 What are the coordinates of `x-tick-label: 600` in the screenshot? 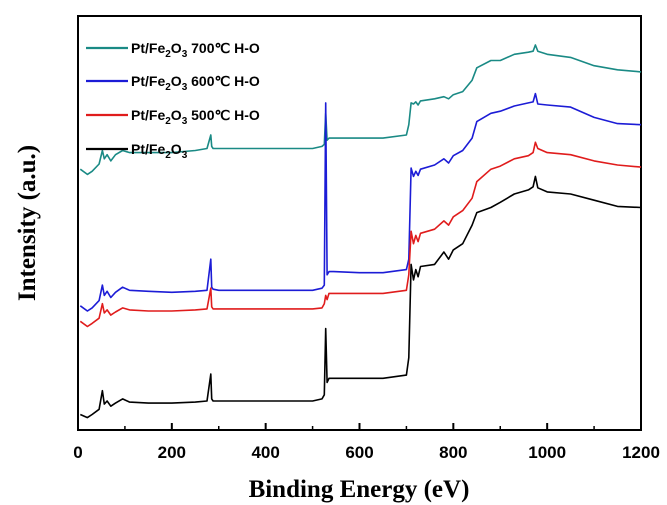 It's located at (359, 452).